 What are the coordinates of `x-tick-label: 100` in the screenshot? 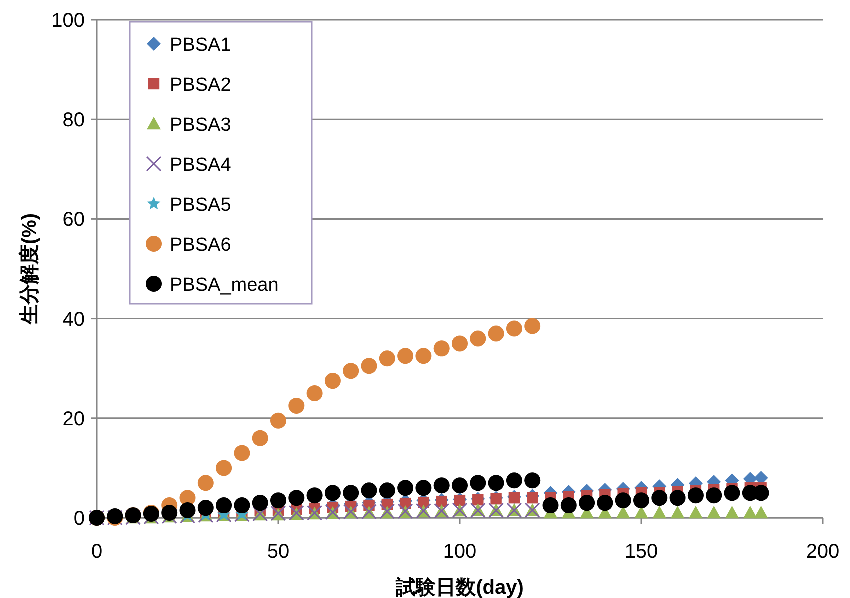 It's located at (460, 552).